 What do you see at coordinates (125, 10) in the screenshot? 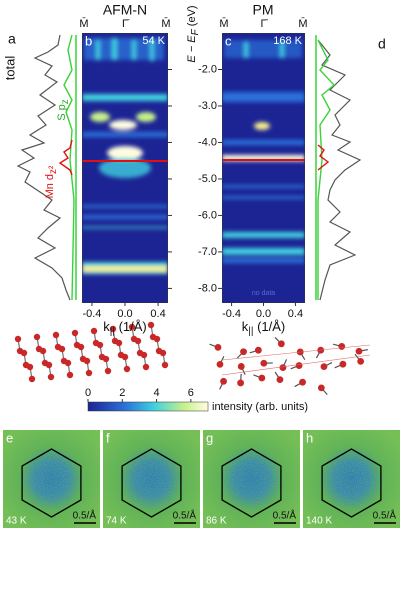
I see `title: AFM-N` at bounding box center [125, 10].